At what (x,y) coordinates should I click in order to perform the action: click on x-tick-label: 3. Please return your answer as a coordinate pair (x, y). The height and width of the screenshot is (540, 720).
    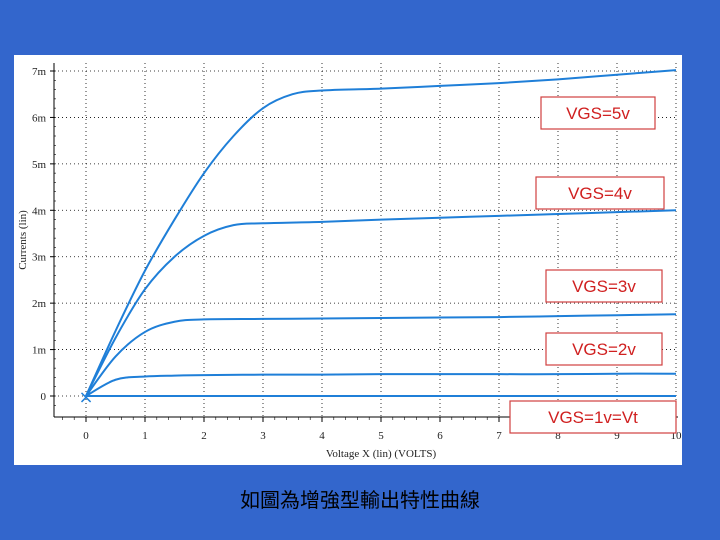
    Looking at the image, I should click on (263, 436).